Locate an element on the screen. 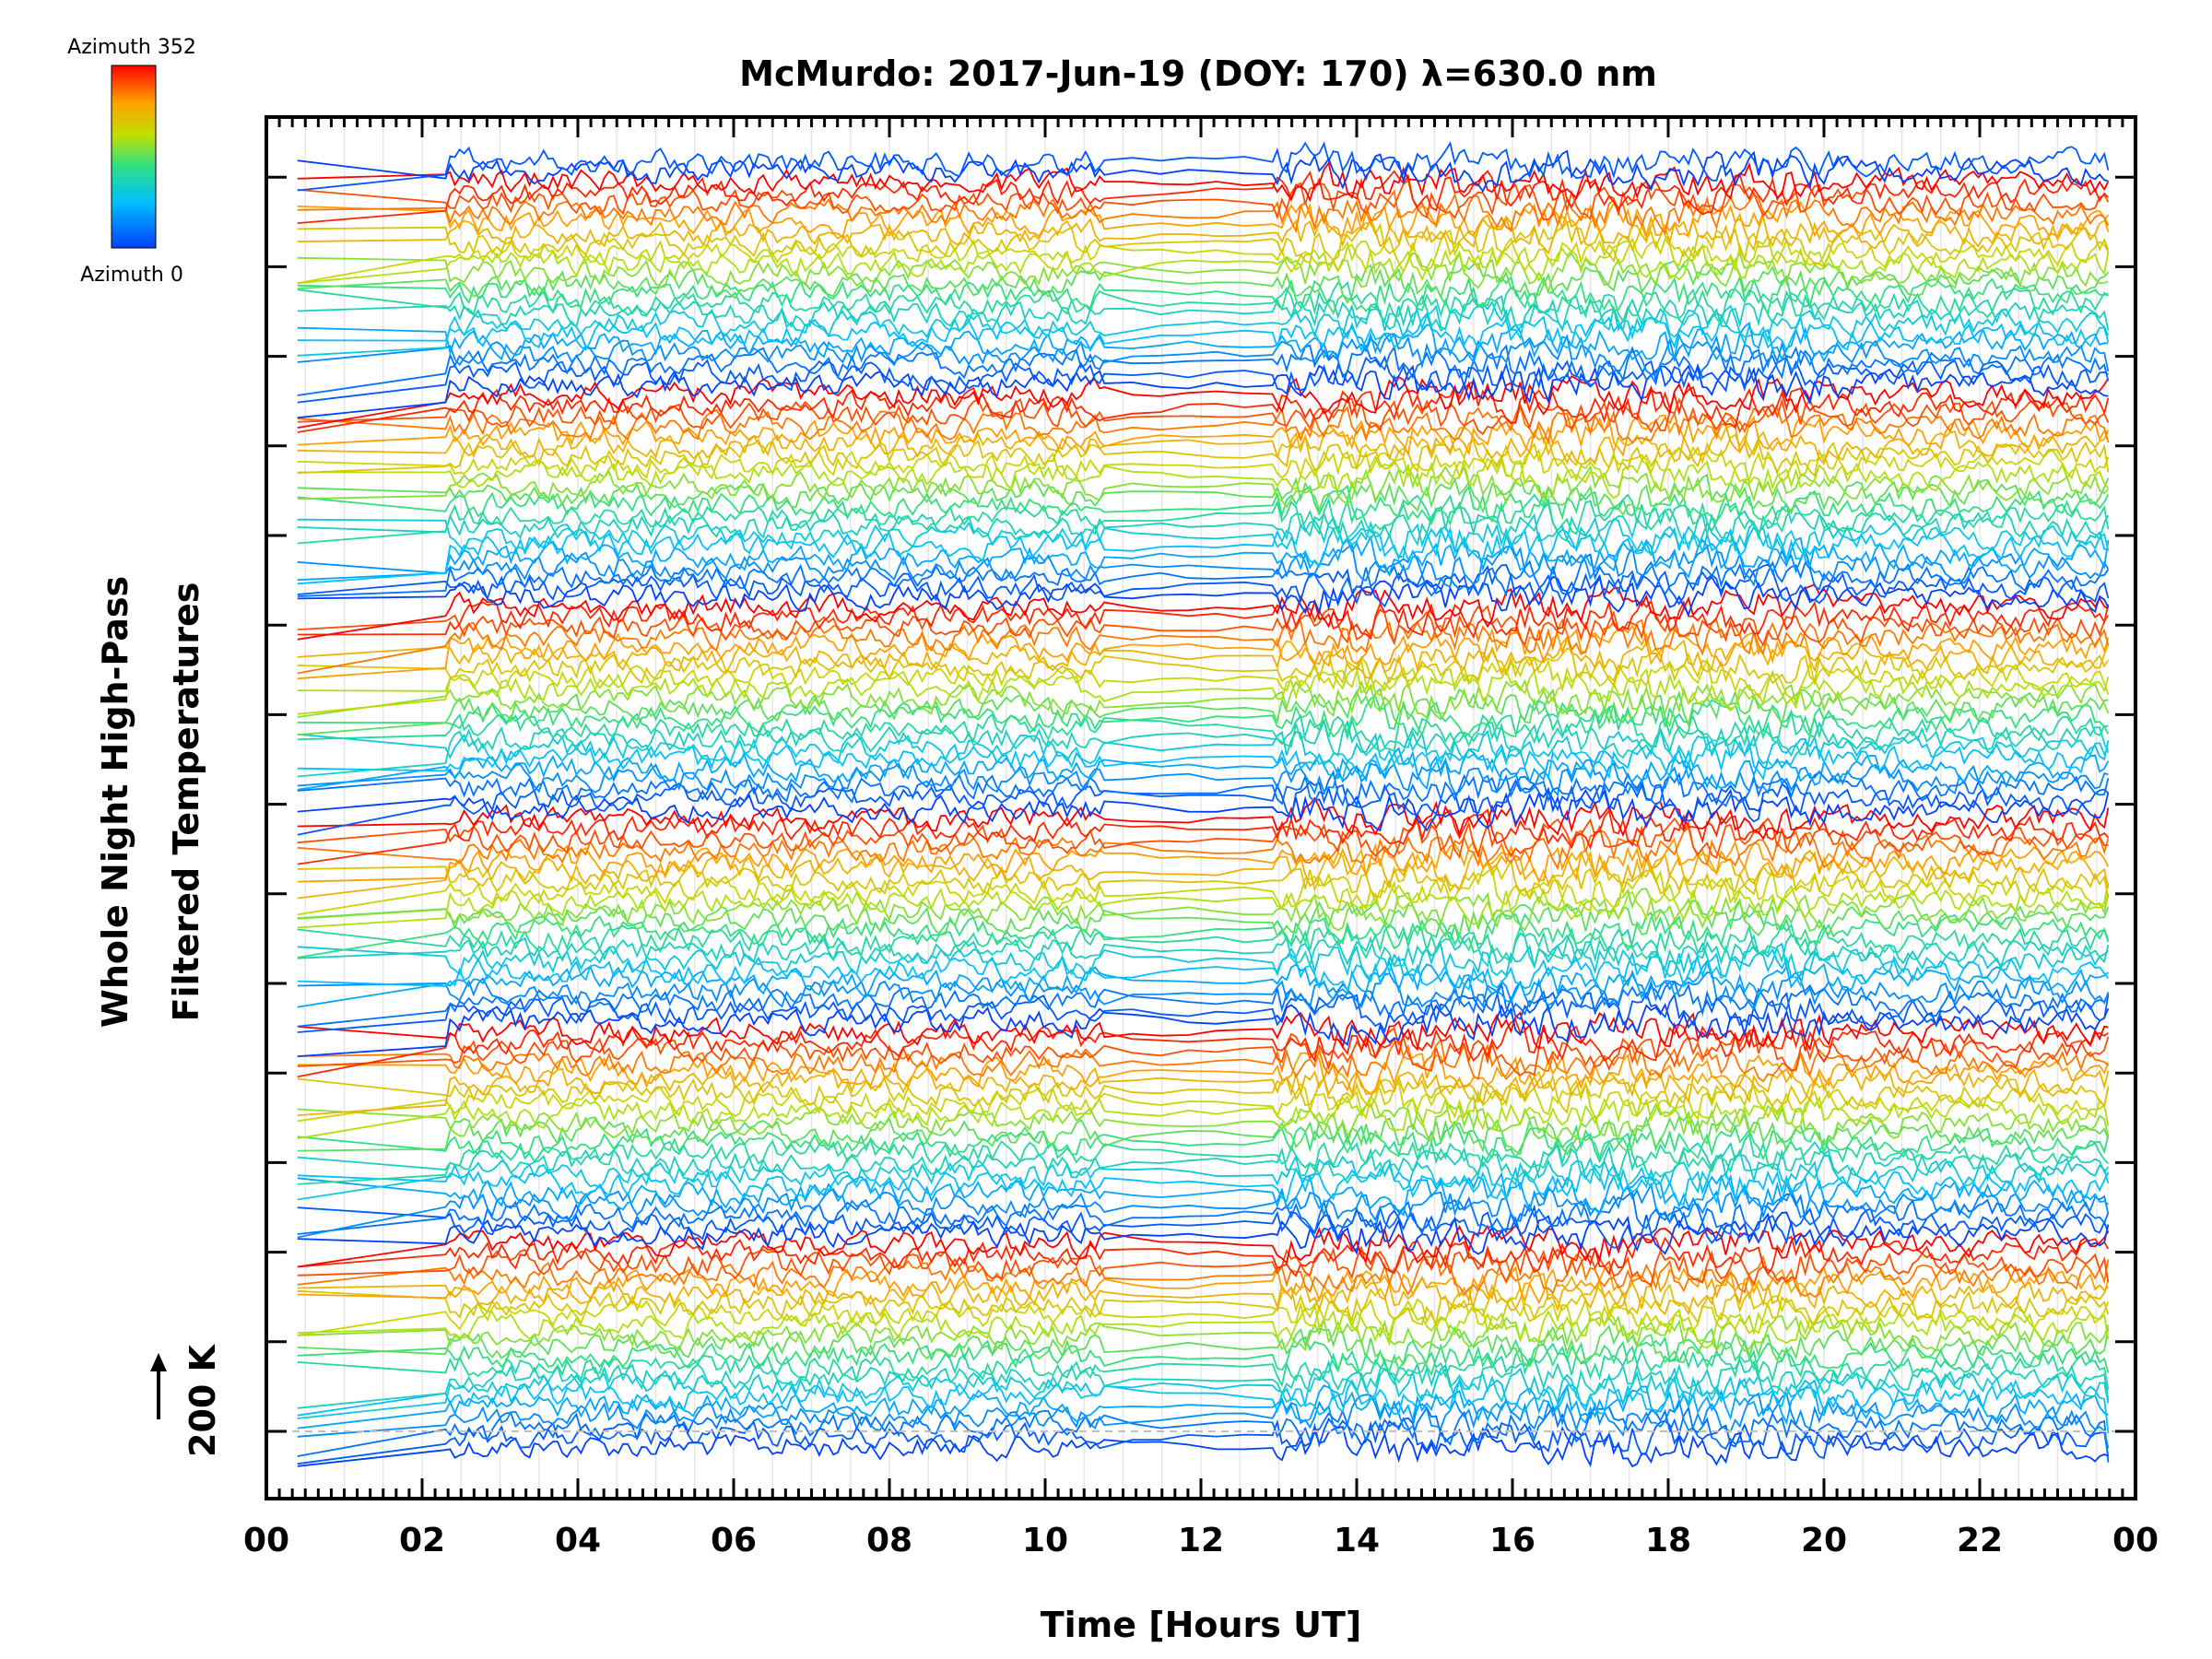 This screenshot has width=2212, height=1659. scale-bar: 200 K is located at coordinates (186, 1400).